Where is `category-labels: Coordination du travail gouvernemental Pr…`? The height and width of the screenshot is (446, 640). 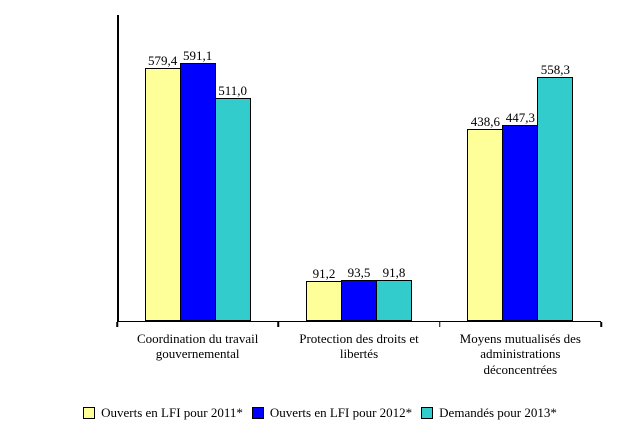 category-labels: Coordination du travail gouvernemental Pr… is located at coordinates (359, 354).